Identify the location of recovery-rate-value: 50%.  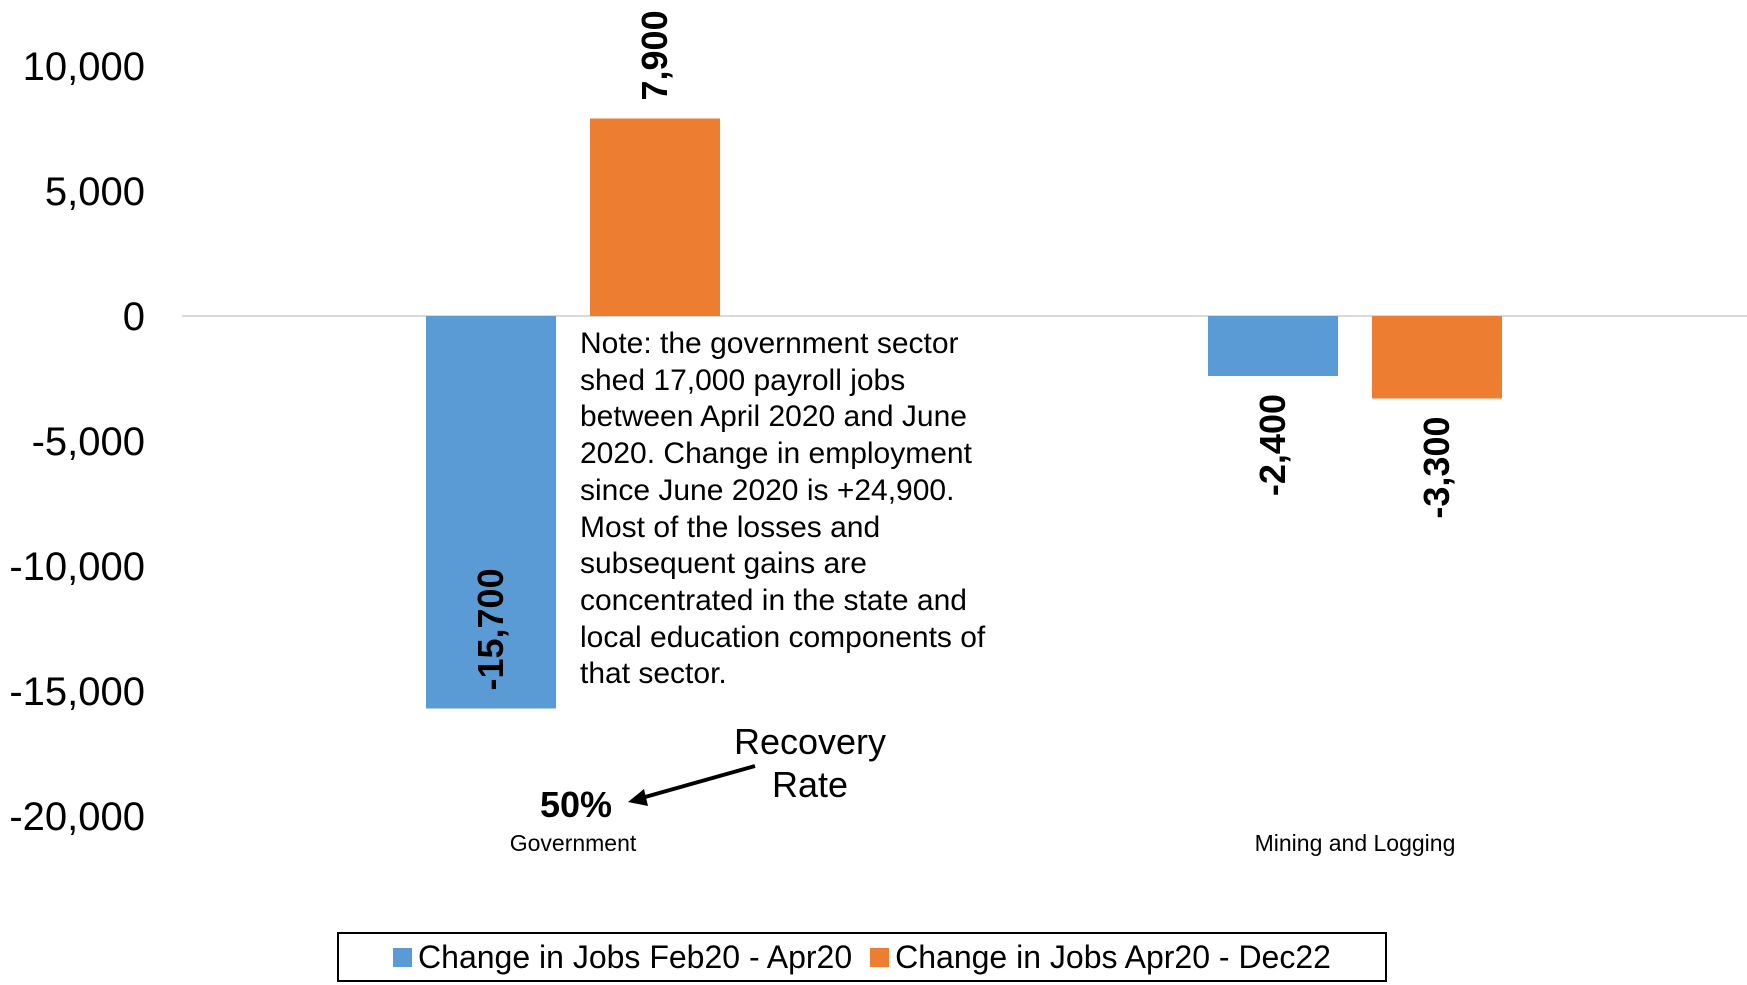
(576, 804).